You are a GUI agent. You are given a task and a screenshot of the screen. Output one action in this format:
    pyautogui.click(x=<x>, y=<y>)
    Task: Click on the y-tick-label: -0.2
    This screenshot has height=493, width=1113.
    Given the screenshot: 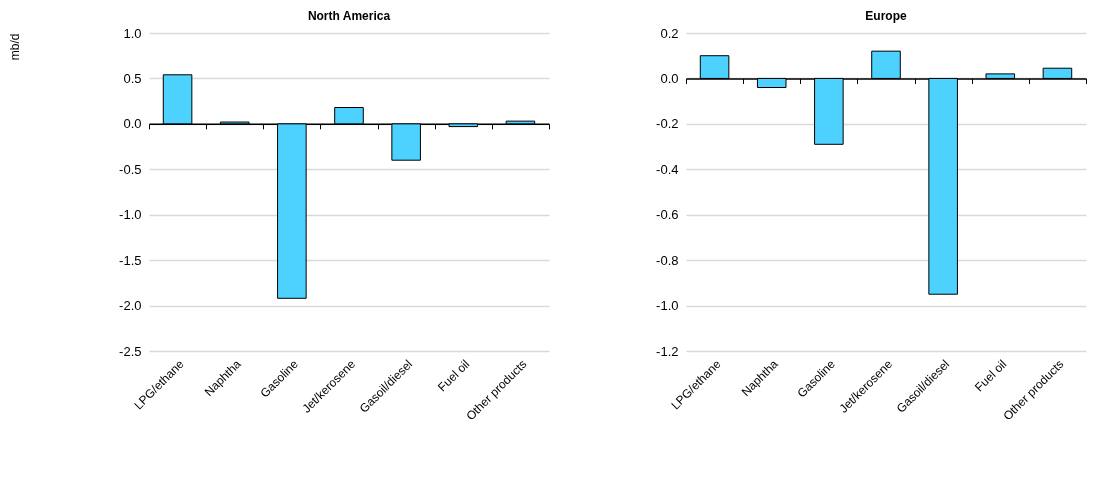 What is the action you would take?
    pyautogui.click(x=667, y=124)
    